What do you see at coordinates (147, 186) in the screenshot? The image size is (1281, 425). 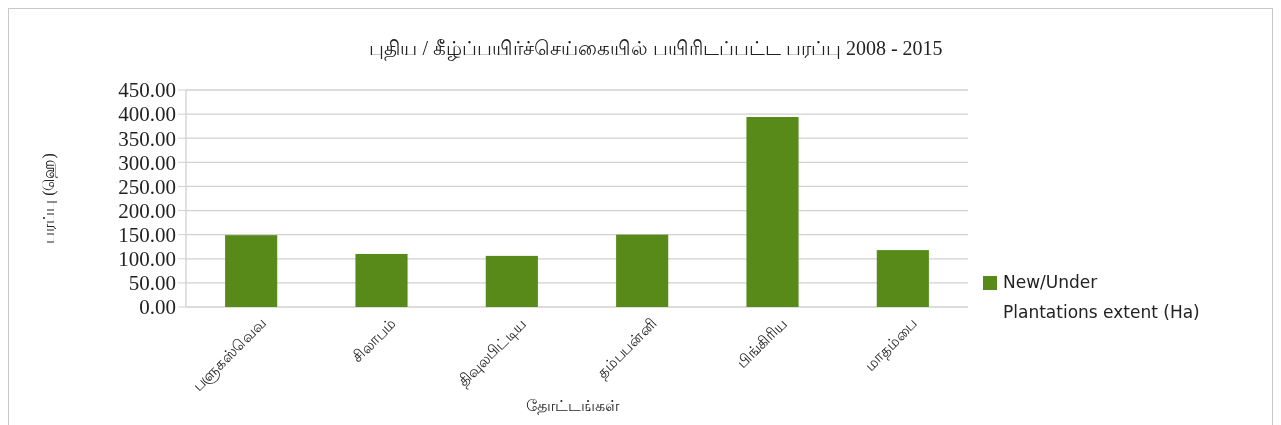 I see `y-tick-label: 250.00` at bounding box center [147, 186].